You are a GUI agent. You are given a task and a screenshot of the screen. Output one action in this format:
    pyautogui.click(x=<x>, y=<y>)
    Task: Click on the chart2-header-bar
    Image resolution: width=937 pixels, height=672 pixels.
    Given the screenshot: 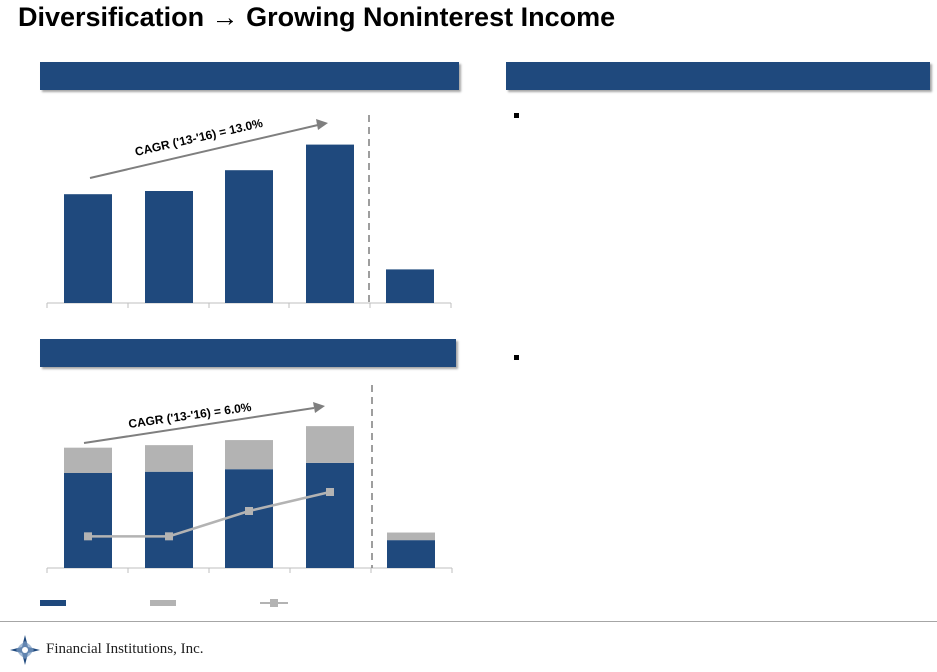 What is the action you would take?
    pyautogui.click(x=248, y=353)
    